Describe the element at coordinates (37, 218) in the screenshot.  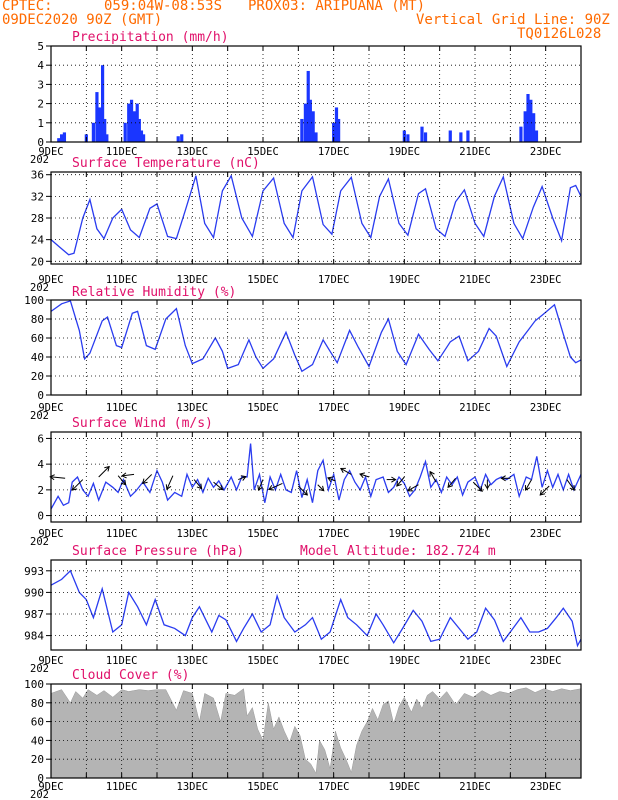
I see `y-tick-label: 28` at that location.